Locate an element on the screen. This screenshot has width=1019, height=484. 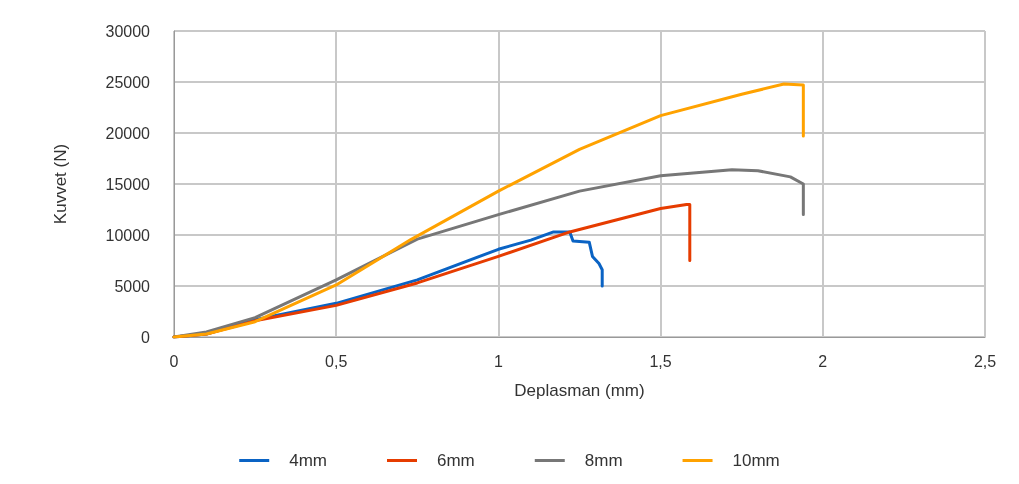
y-axis-title: Kuvvet (N) is located at coordinates (60, 184).